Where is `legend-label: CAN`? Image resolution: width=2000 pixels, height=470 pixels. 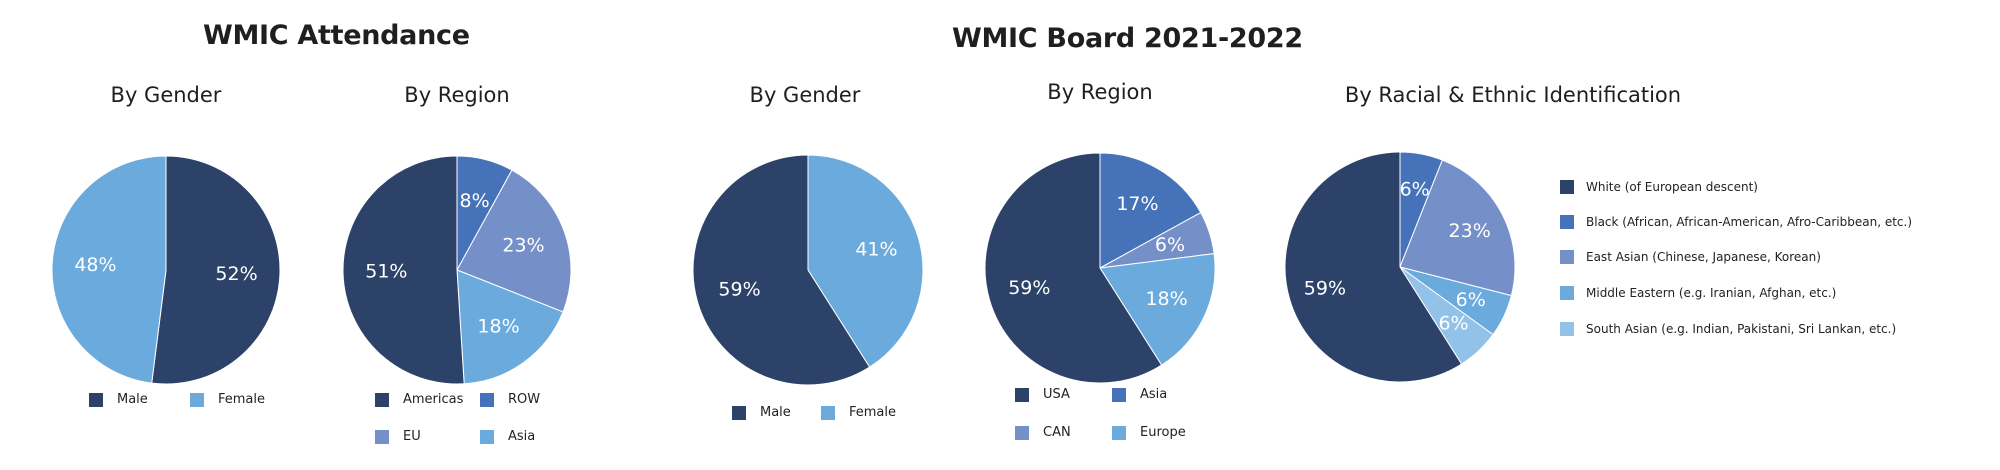 legend-label: CAN is located at coordinates (1057, 432).